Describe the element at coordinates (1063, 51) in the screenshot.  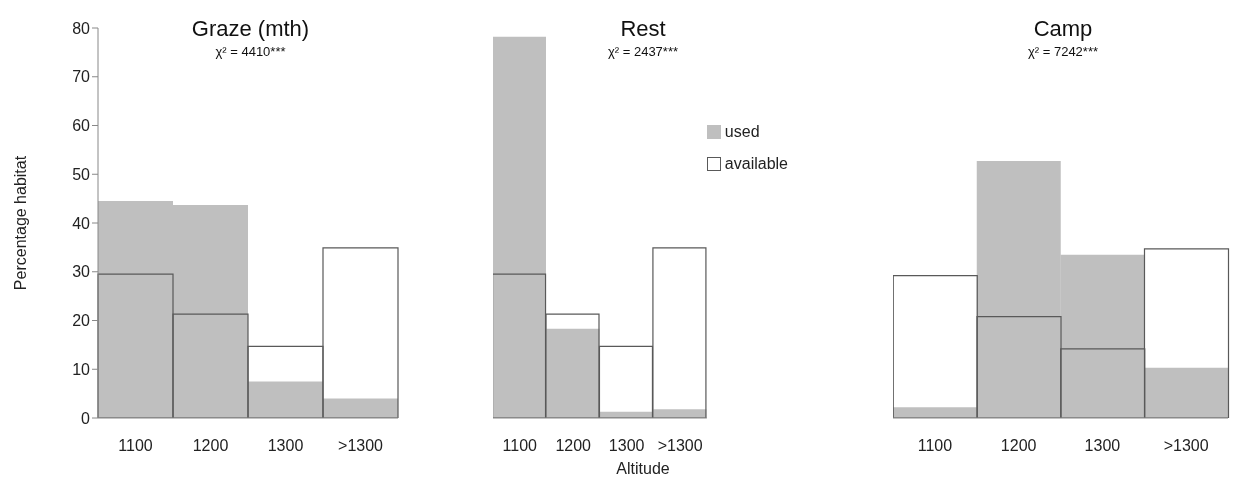
I see `text: χ² = 7242***` at that location.